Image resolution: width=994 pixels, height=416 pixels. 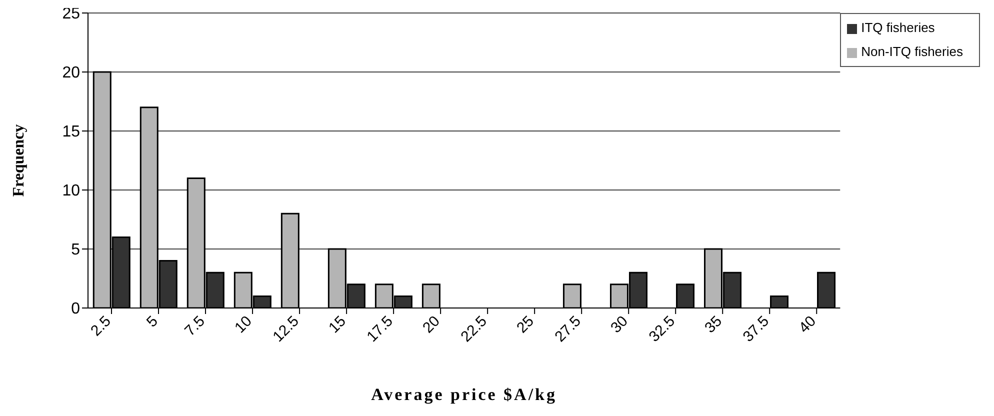 What do you see at coordinates (152, 321) in the screenshot?
I see `x-tick-label: 5` at bounding box center [152, 321].